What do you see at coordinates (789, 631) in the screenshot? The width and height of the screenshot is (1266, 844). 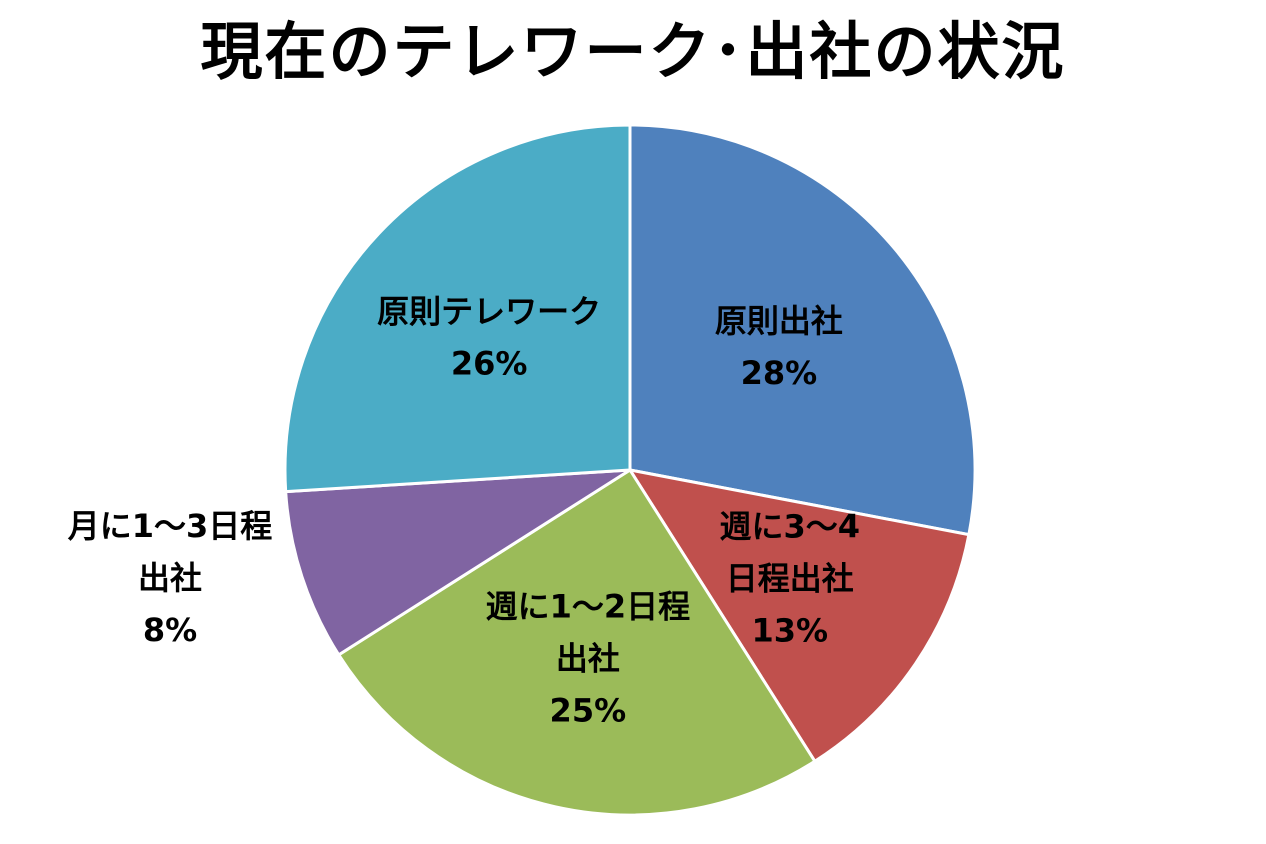 I see `slice-percent-label: 13%` at bounding box center [789, 631].